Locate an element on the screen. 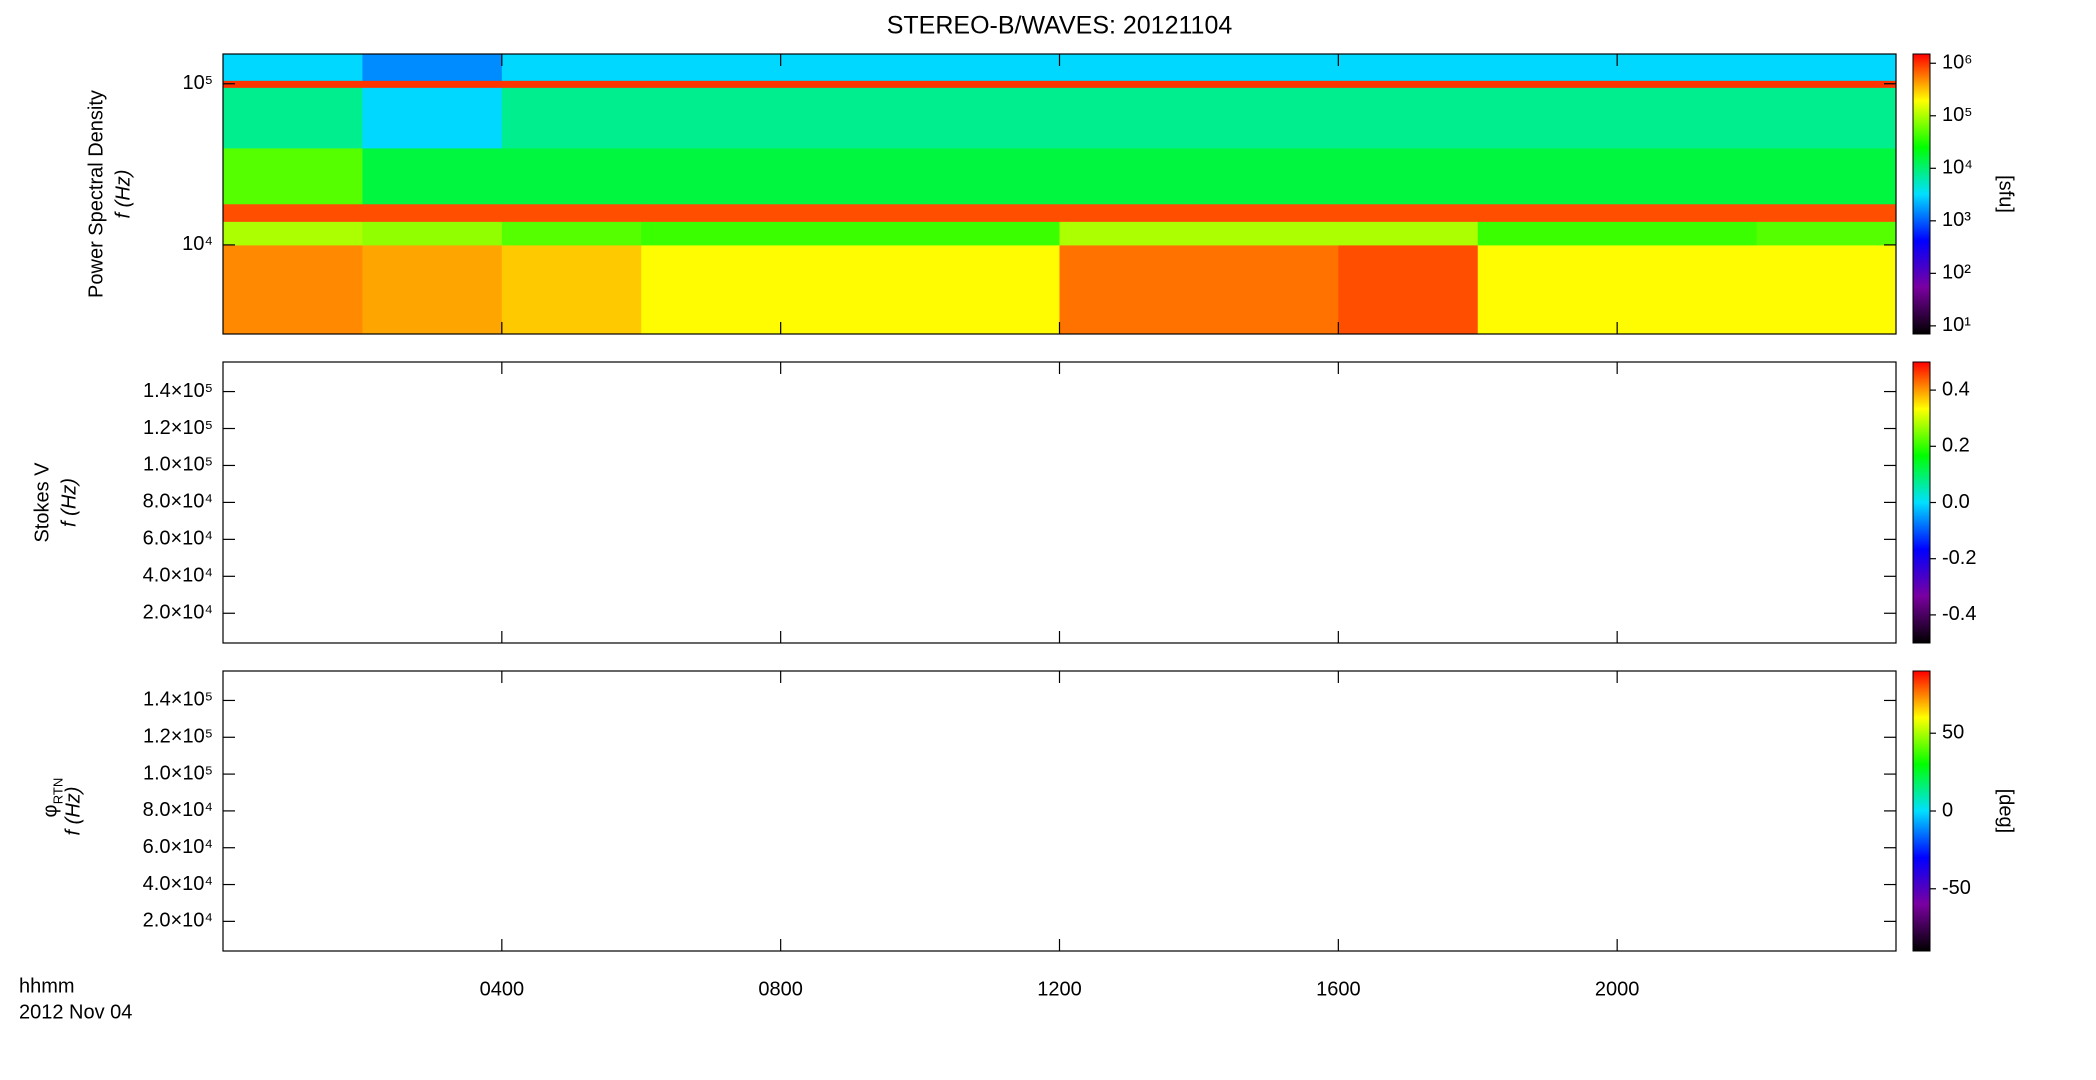 The width and height of the screenshot is (2096, 1080). chart-title: STEREO-B/WAVES: 20121104 is located at coordinates (1060, 26).